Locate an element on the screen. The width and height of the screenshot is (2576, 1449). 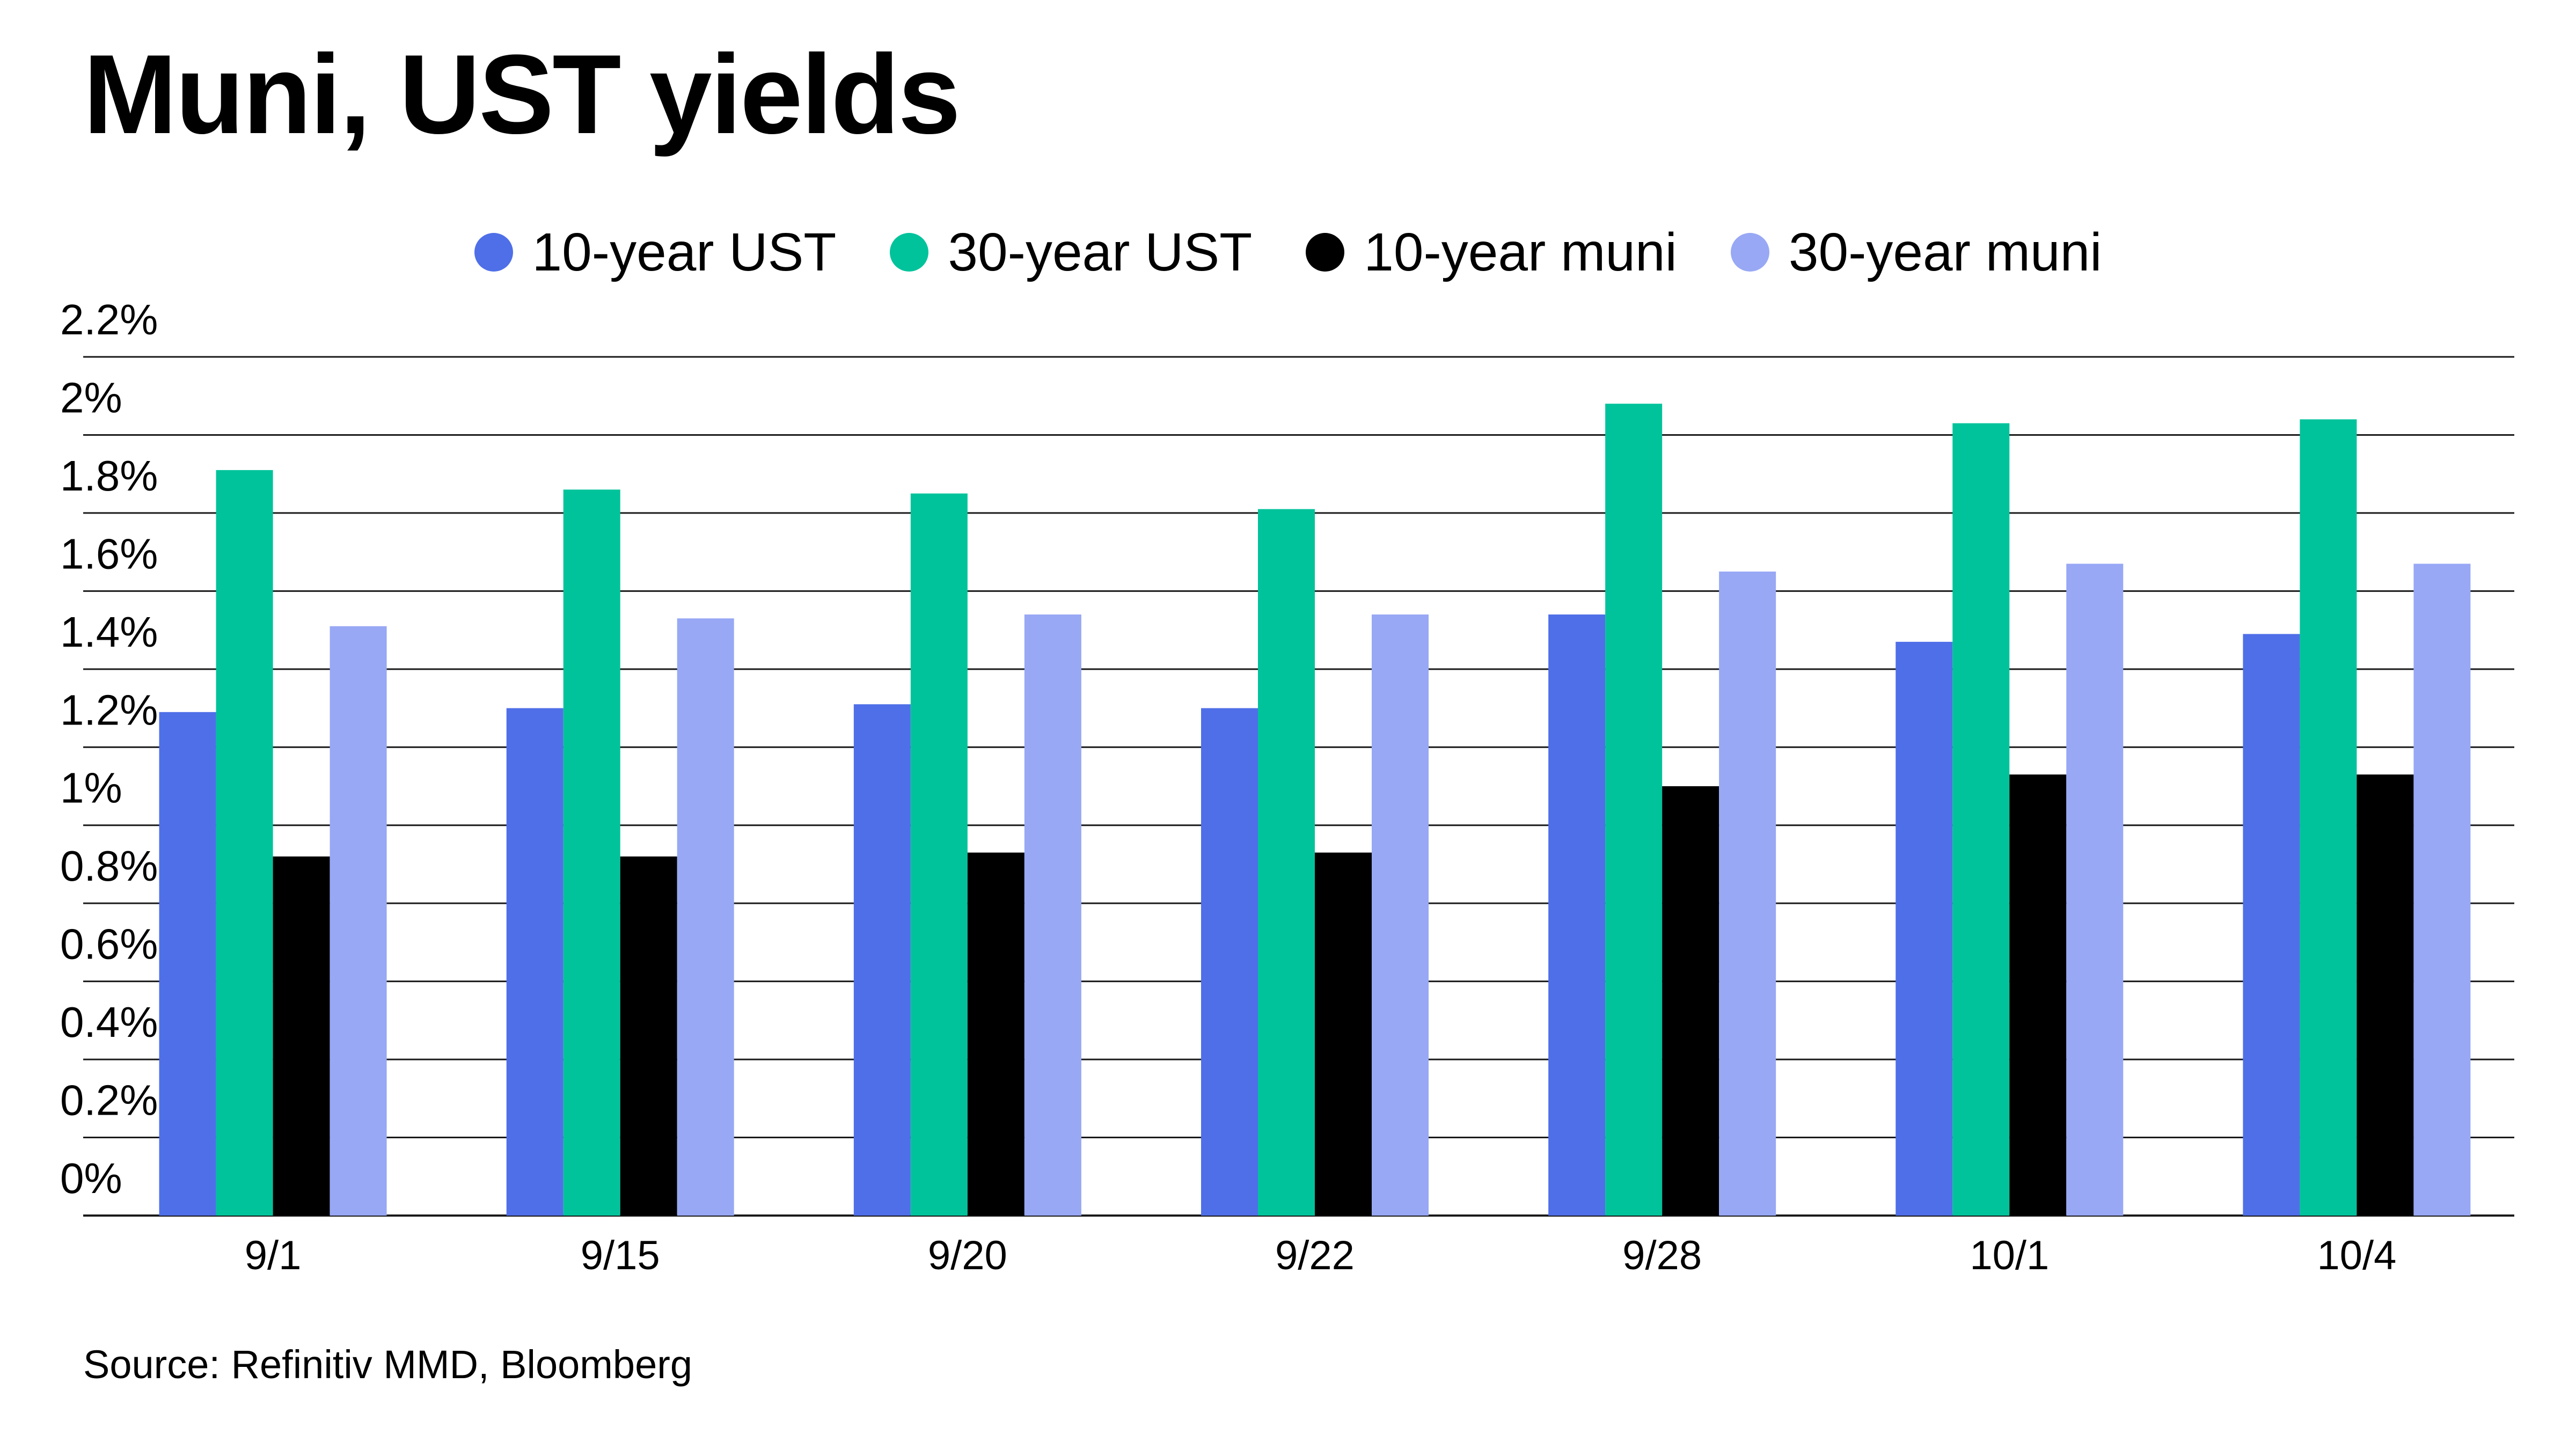
x-tick-label: 9/15 is located at coordinates (620, 1255).